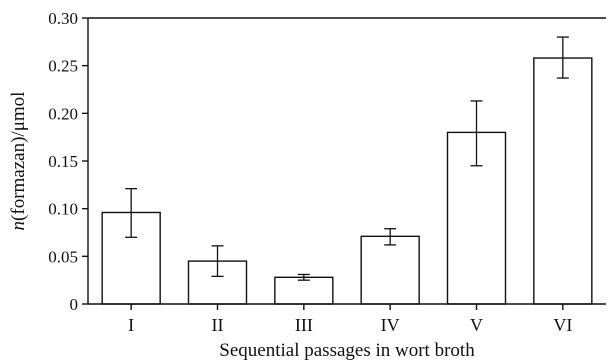 Image resolution: width=608 pixels, height=363 pixels. I want to click on x-tick-label-I: I, so click(131, 325).